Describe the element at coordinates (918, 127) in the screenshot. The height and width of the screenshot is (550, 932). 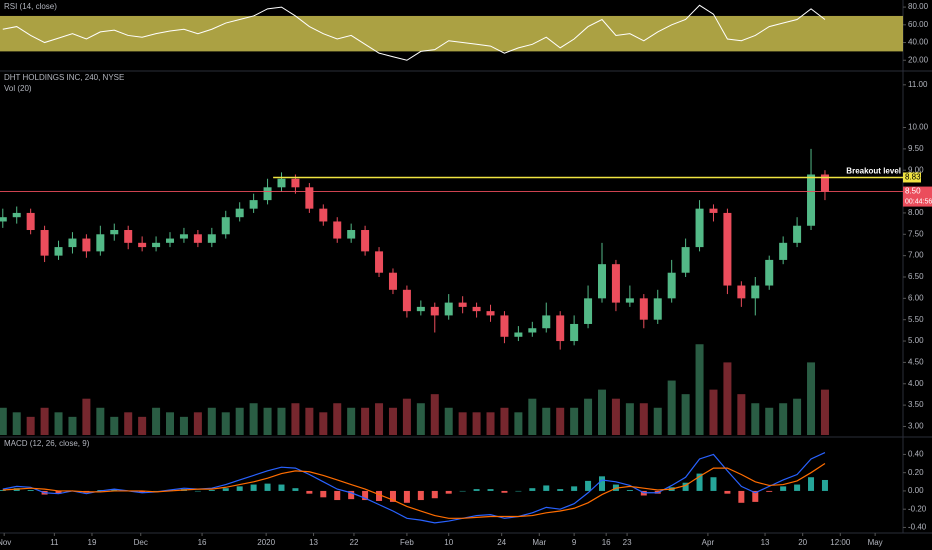
I see `y-tick-label: 10.00` at that location.